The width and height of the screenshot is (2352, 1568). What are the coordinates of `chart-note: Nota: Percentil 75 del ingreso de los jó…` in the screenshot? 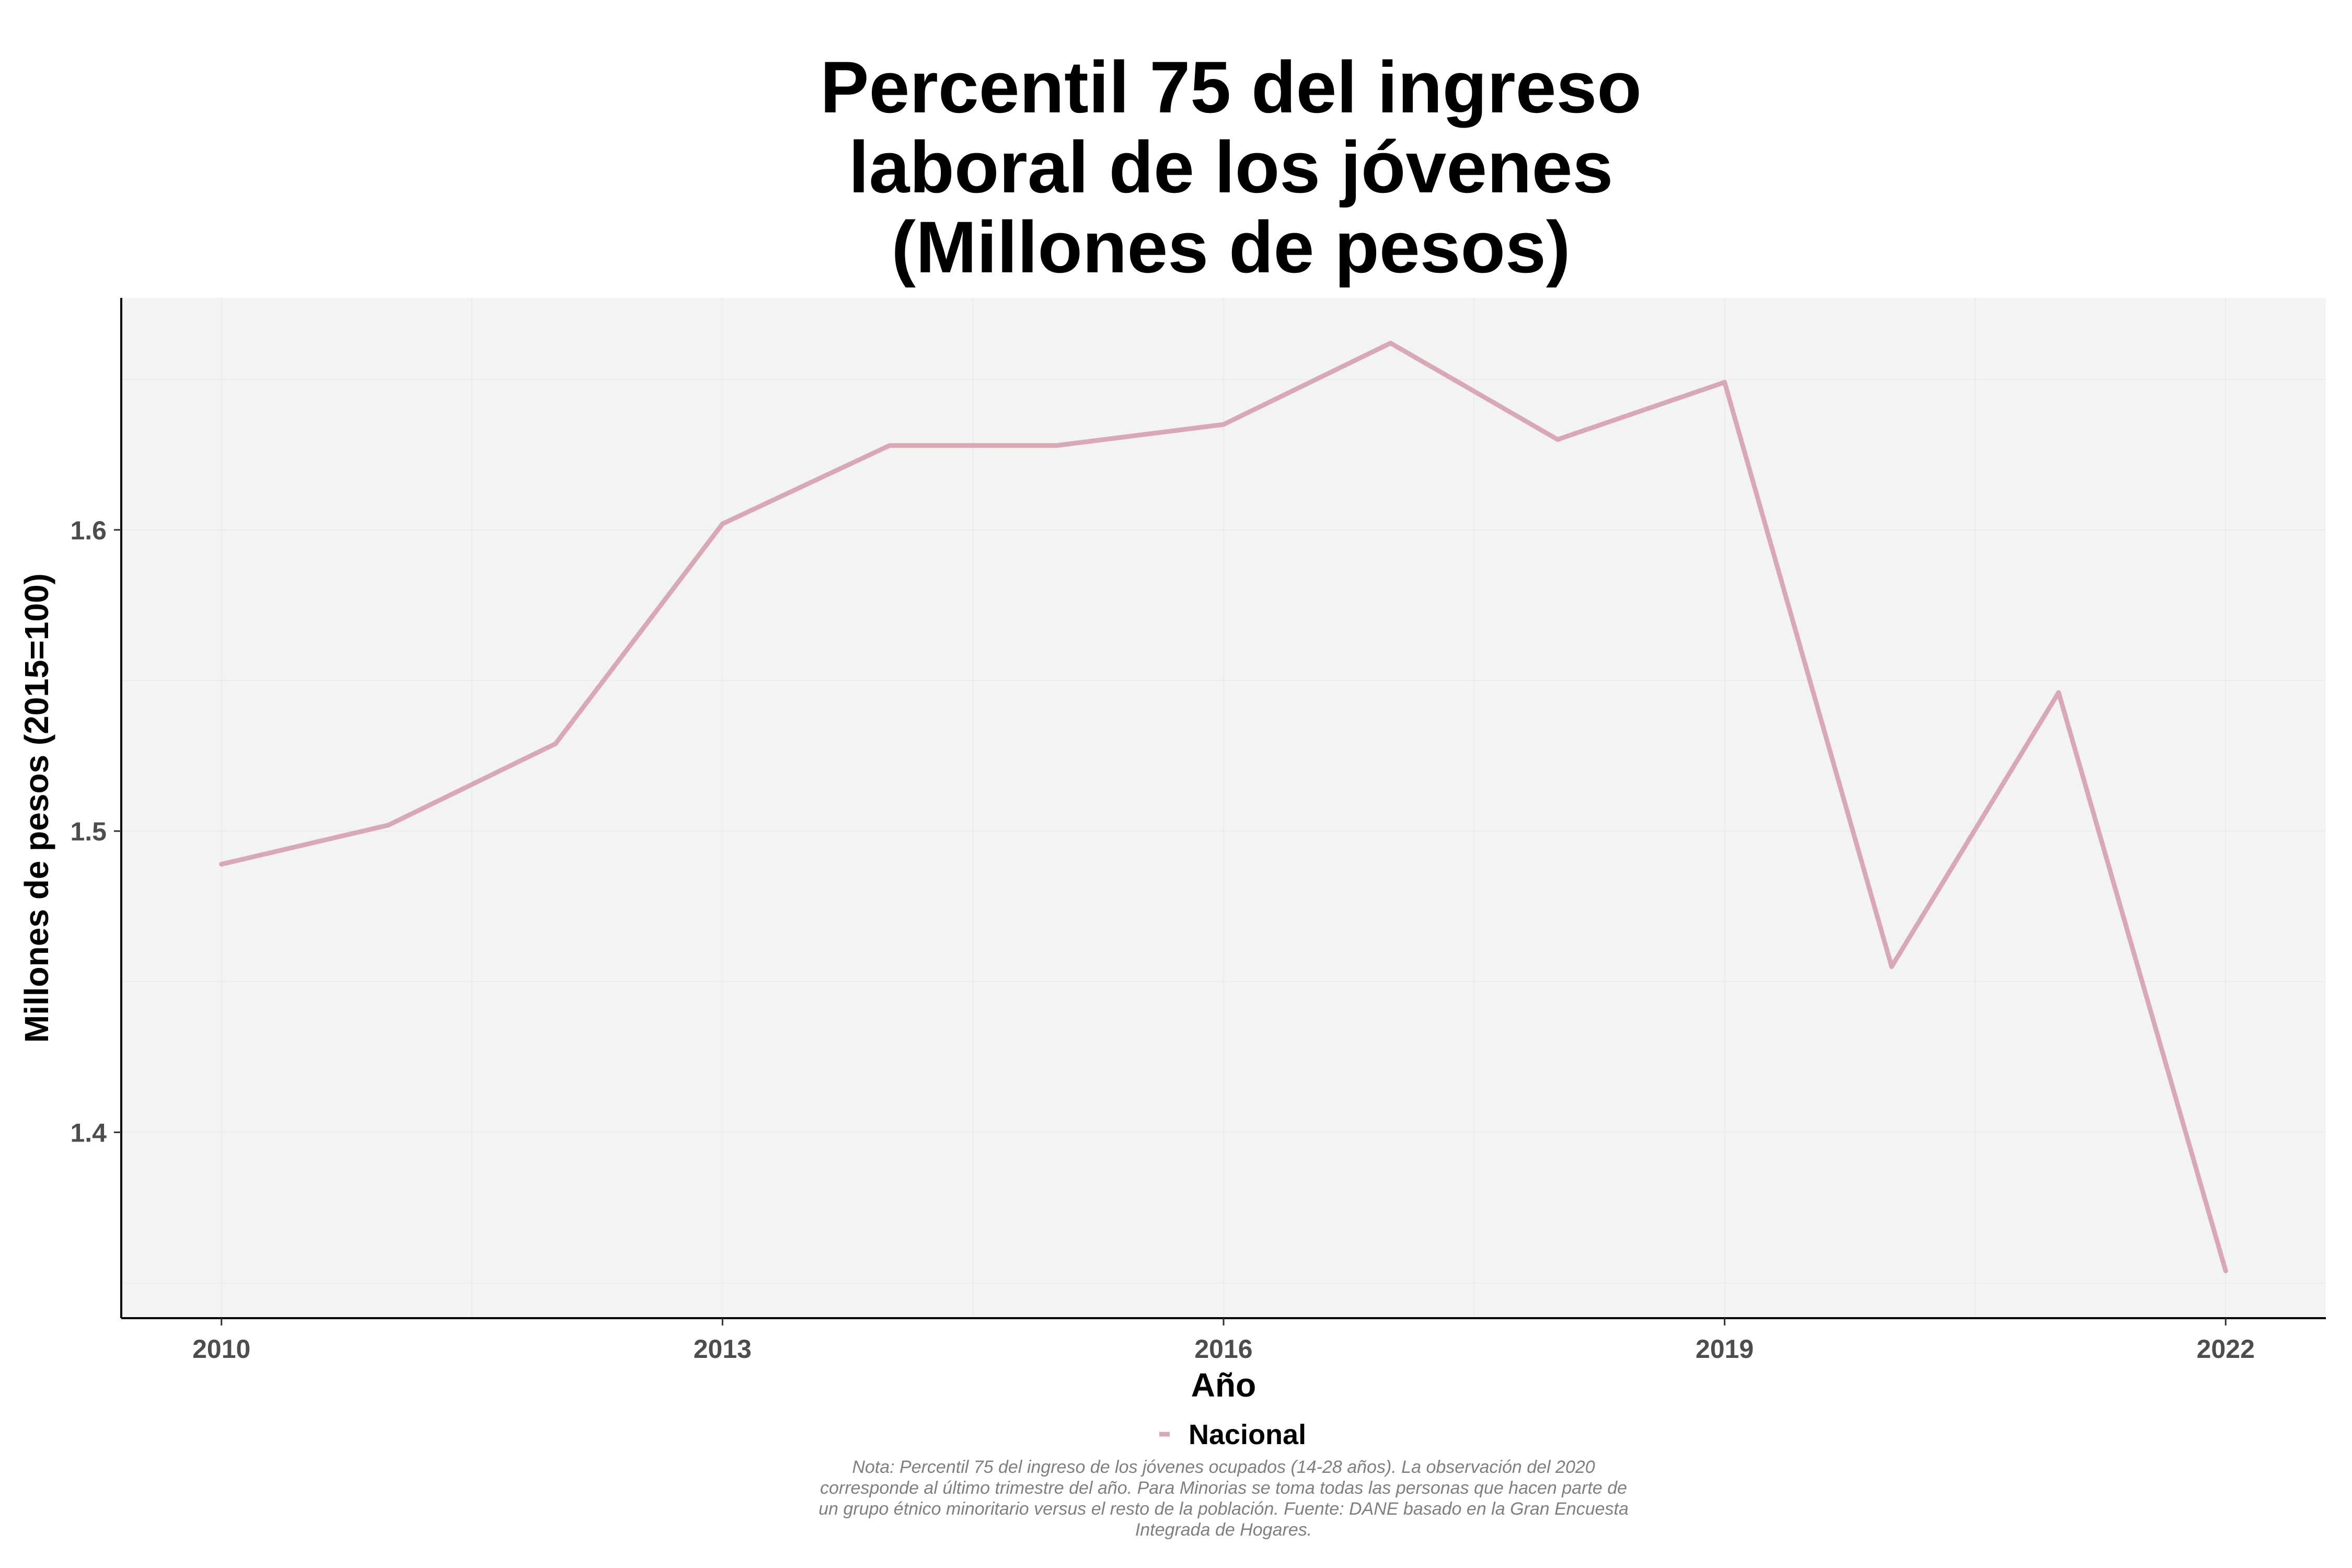 It's located at (1223, 1498).